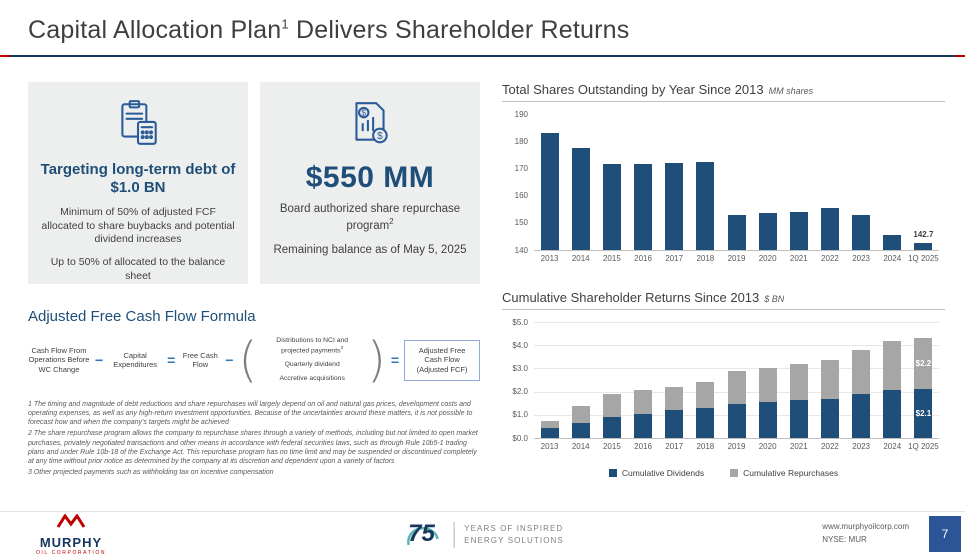 The image size is (965, 557). Describe the element at coordinates (830, 258) in the screenshot. I see `x-axis-label: 2022` at that location.